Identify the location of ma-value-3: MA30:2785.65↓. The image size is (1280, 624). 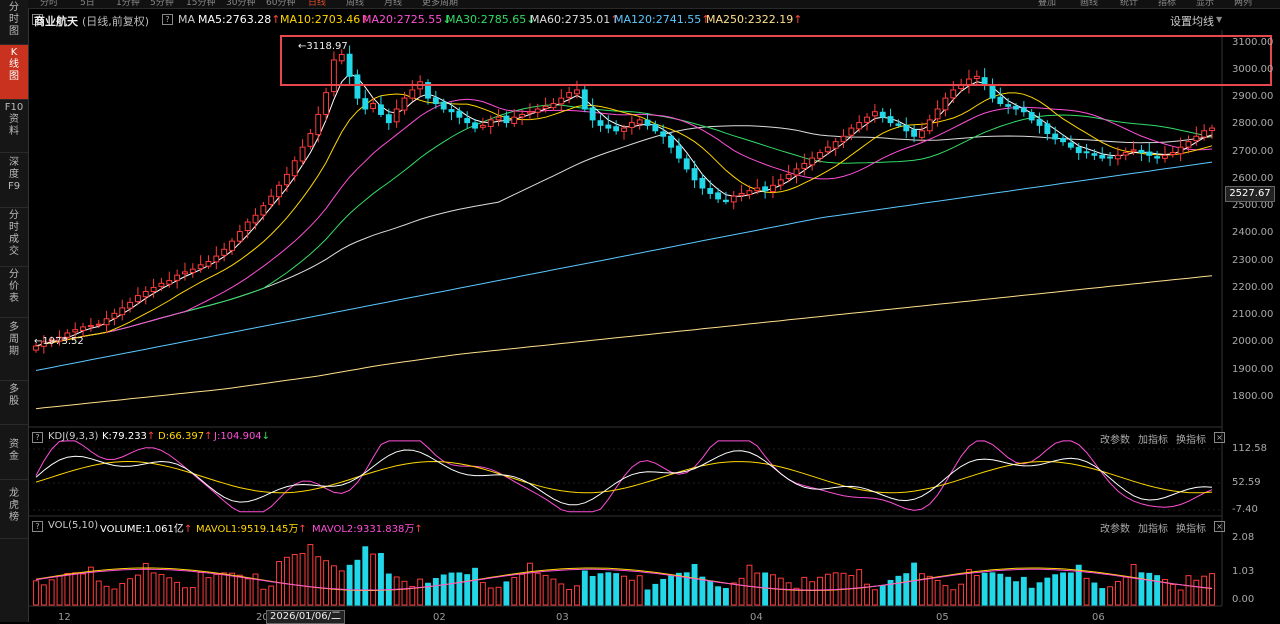
(491, 19).